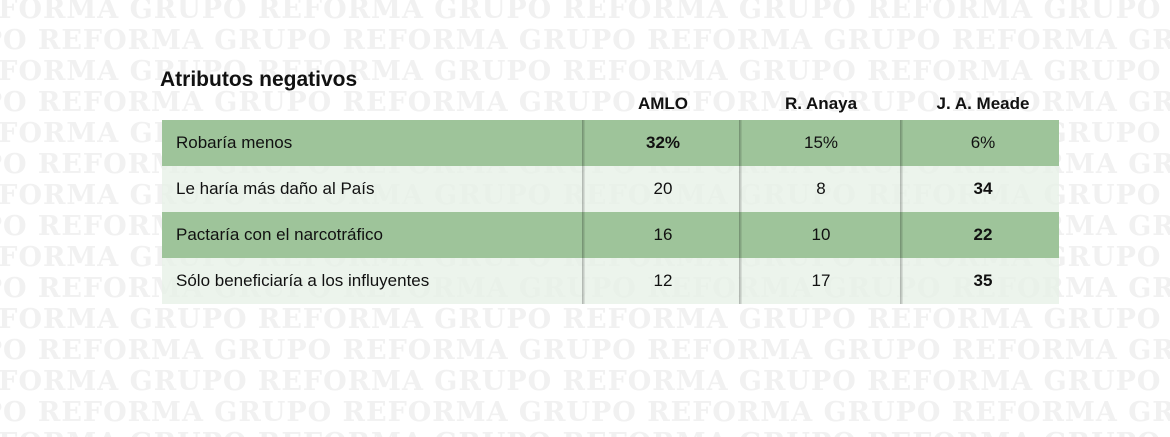  Describe the element at coordinates (663, 280) in the screenshot. I see `cell-value: 12` at that location.